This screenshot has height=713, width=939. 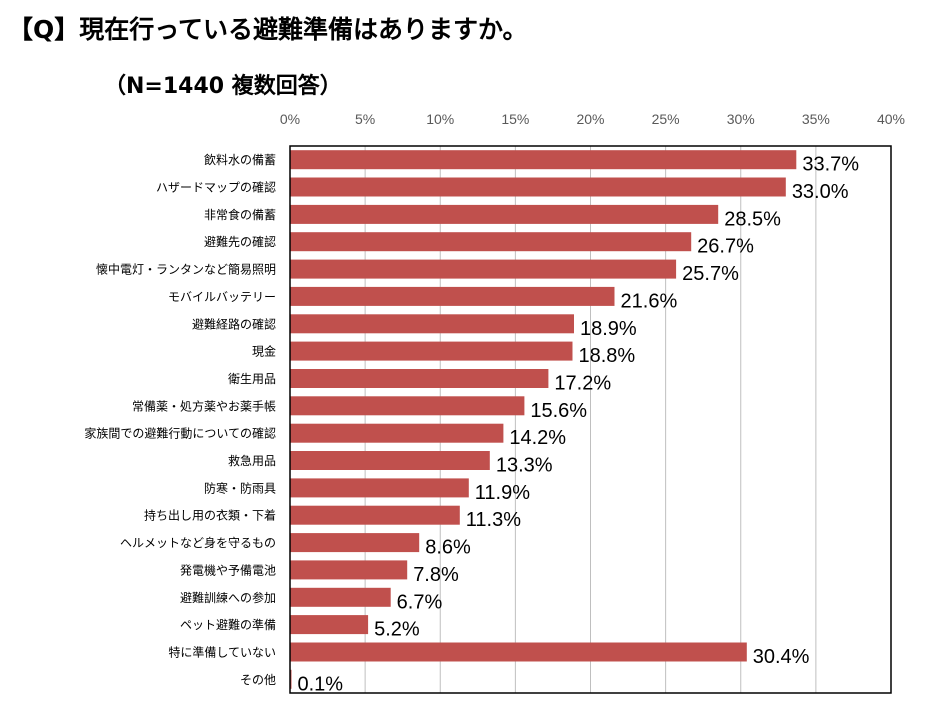 What do you see at coordinates (781, 657) in the screenshot?
I see `data-label: 30.4%` at bounding box center [781, 657].